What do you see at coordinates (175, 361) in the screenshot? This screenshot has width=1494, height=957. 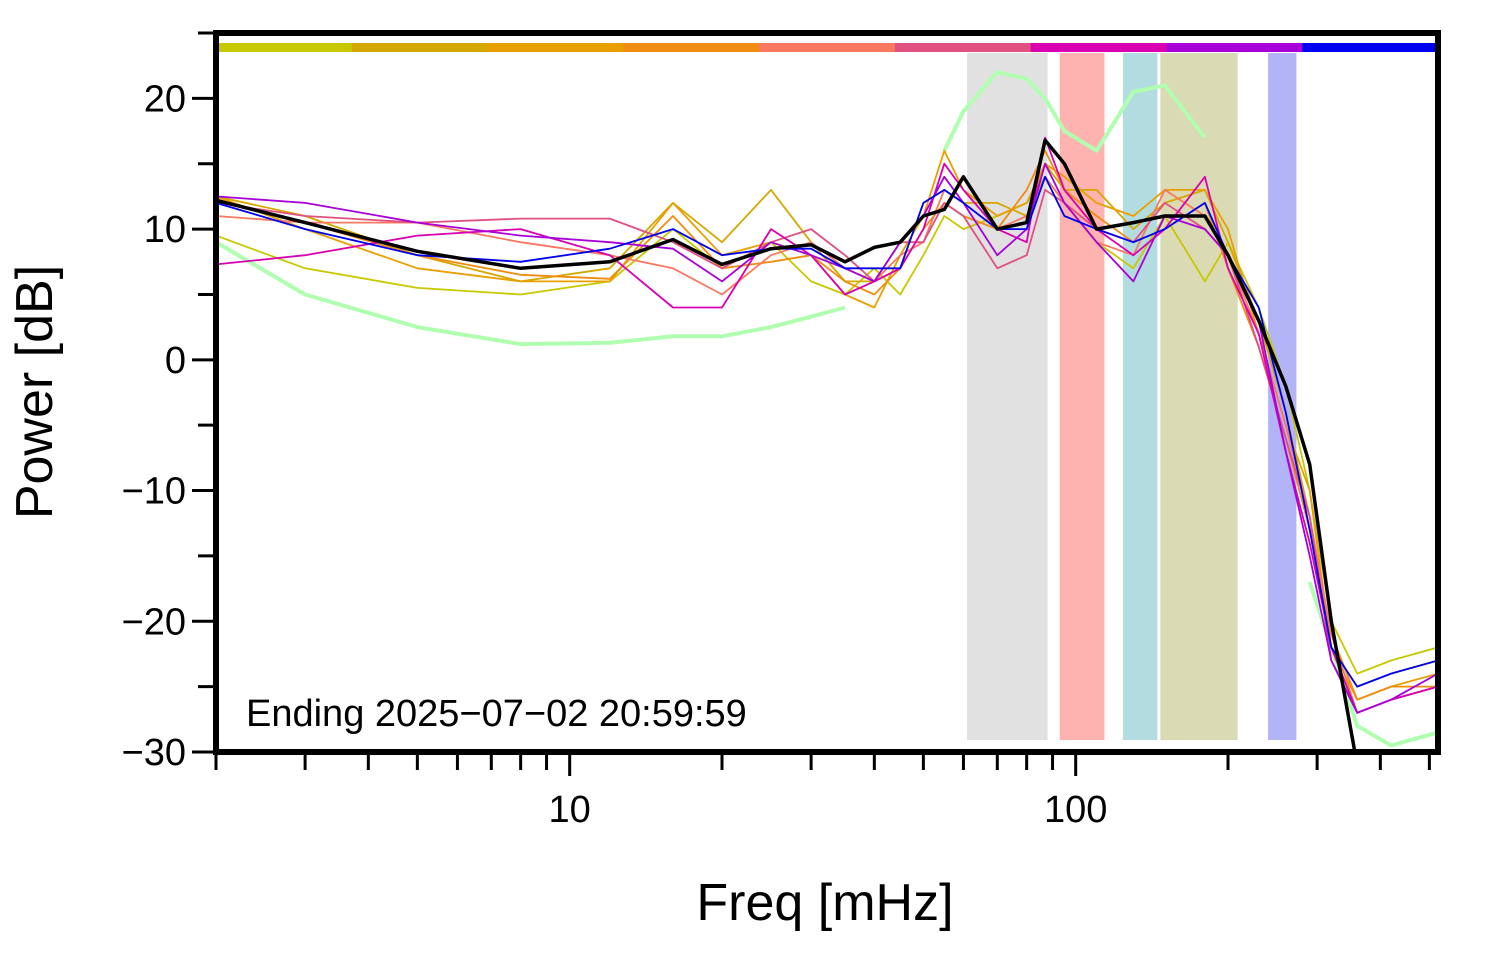 I see `y-tick-label: 0` at bounding box center [175, 361].